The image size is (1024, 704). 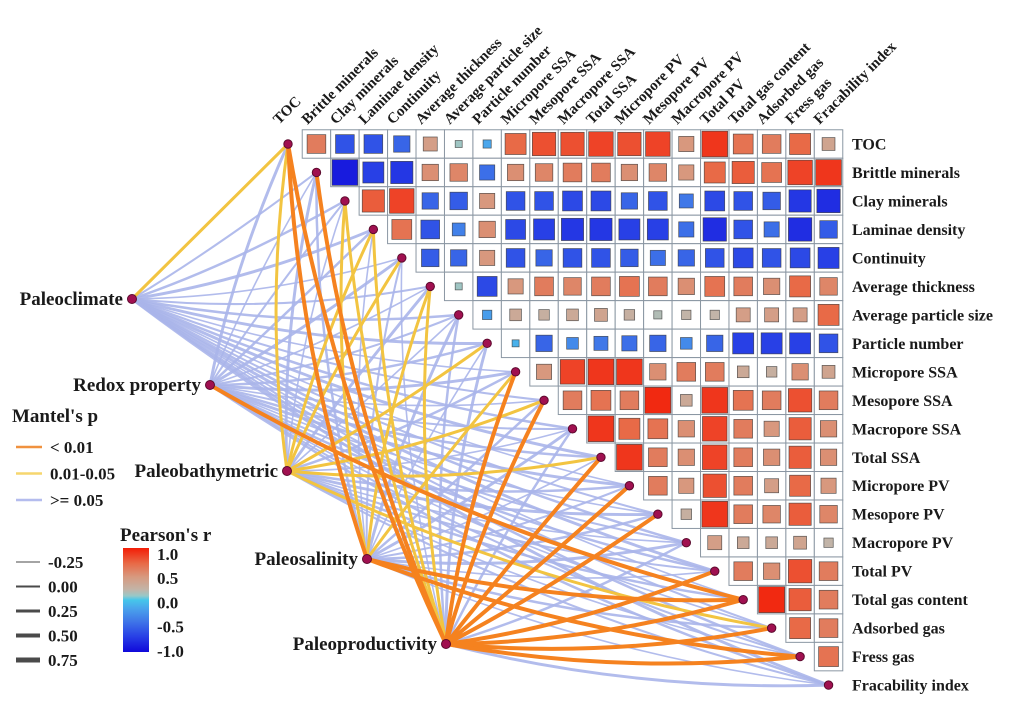 What do you see at coordinates (167, 602) in the screenshot?
I see `pearson-r-tick-label: 0.0` at bounding box center [167, 602].